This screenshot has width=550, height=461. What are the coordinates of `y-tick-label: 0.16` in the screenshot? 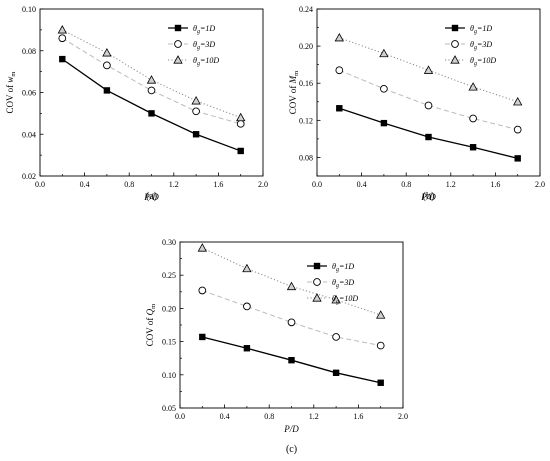 It's located at (306, 83).